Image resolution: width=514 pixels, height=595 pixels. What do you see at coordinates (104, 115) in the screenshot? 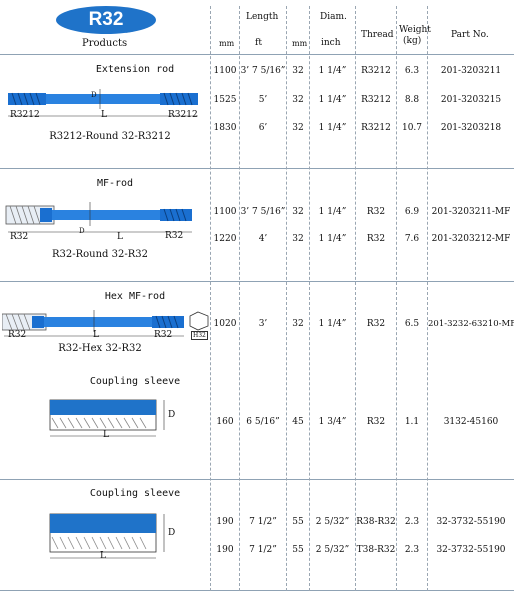
I see `extension-rod-length-label: L` at bounding box center [104, 115].